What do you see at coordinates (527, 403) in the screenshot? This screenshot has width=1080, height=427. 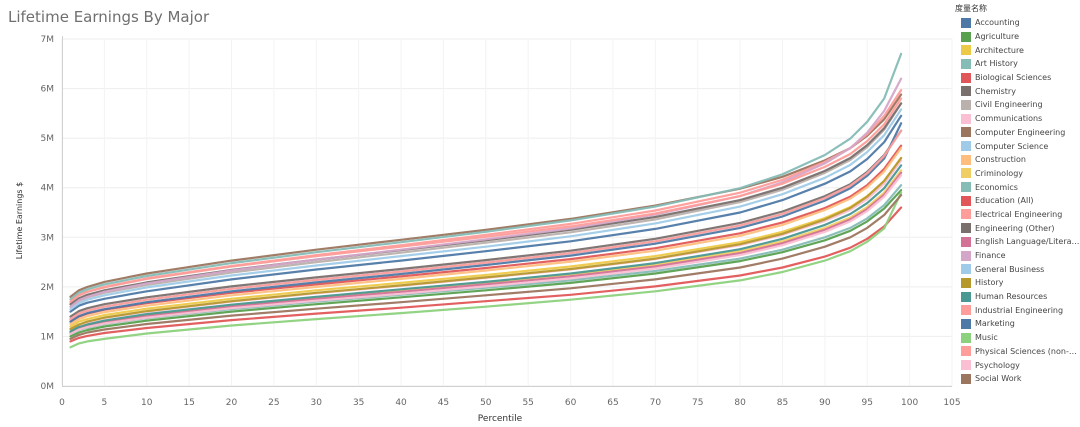 I see `x-tick-label: 55` at bounding box center [527, 403].